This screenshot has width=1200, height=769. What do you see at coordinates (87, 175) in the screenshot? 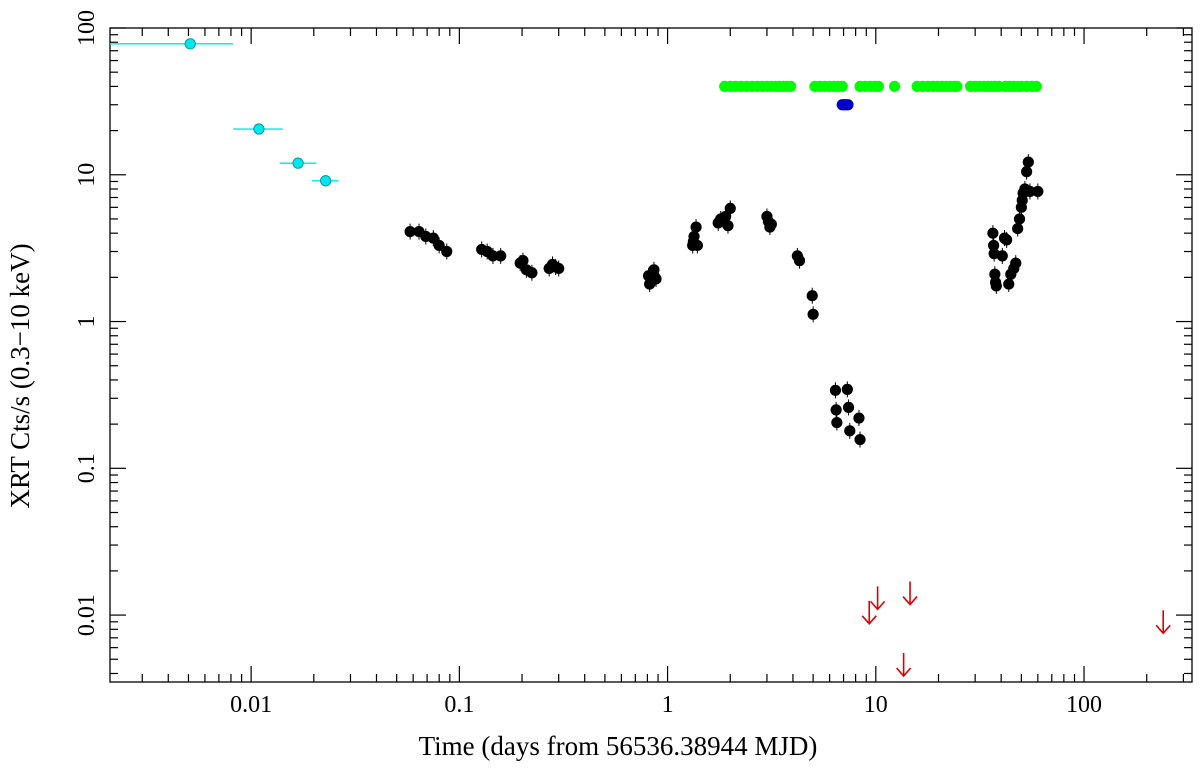
I see `y-tick-label: 10` at bounding box center [87, 175].